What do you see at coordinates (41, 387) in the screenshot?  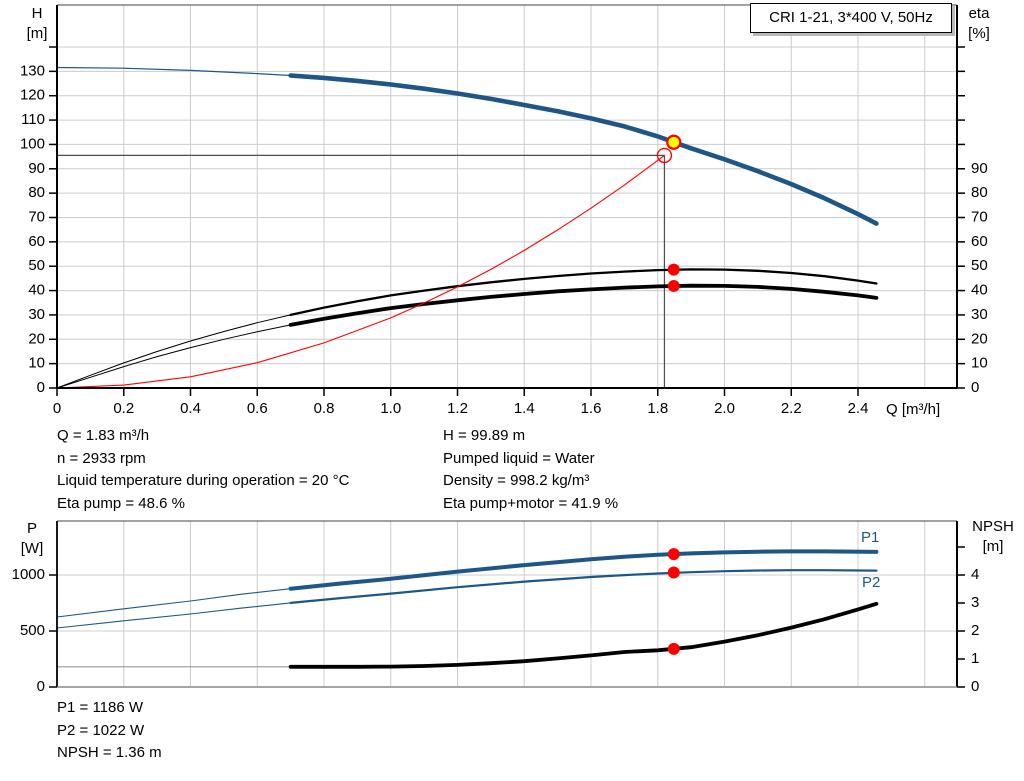 I see `h-tick-label: 0` at bounding box center [41, 387].